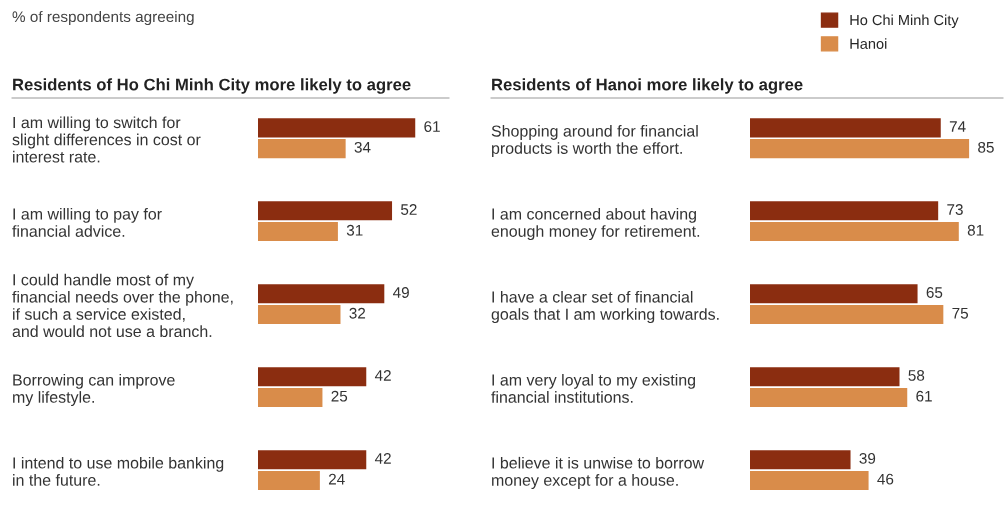 Image resolution: width=1007 pixels, height=527 pixels. I want to click on data-label: 25, so click(339, 396).